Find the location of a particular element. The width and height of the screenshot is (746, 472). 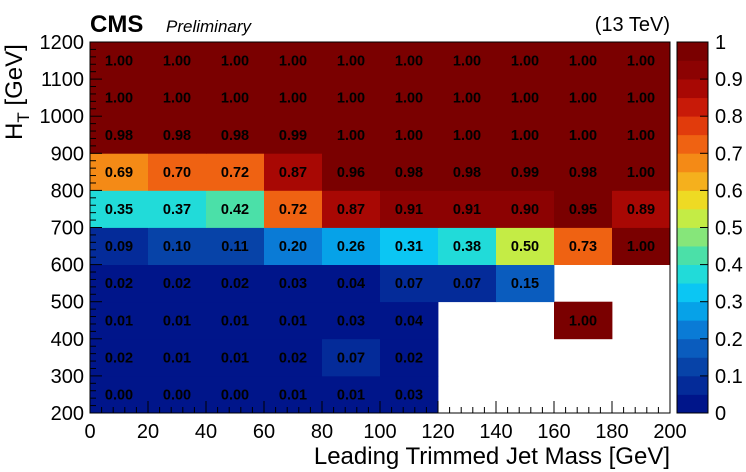

cell-value-label: 0.11 is located at coordinates (234, 247).